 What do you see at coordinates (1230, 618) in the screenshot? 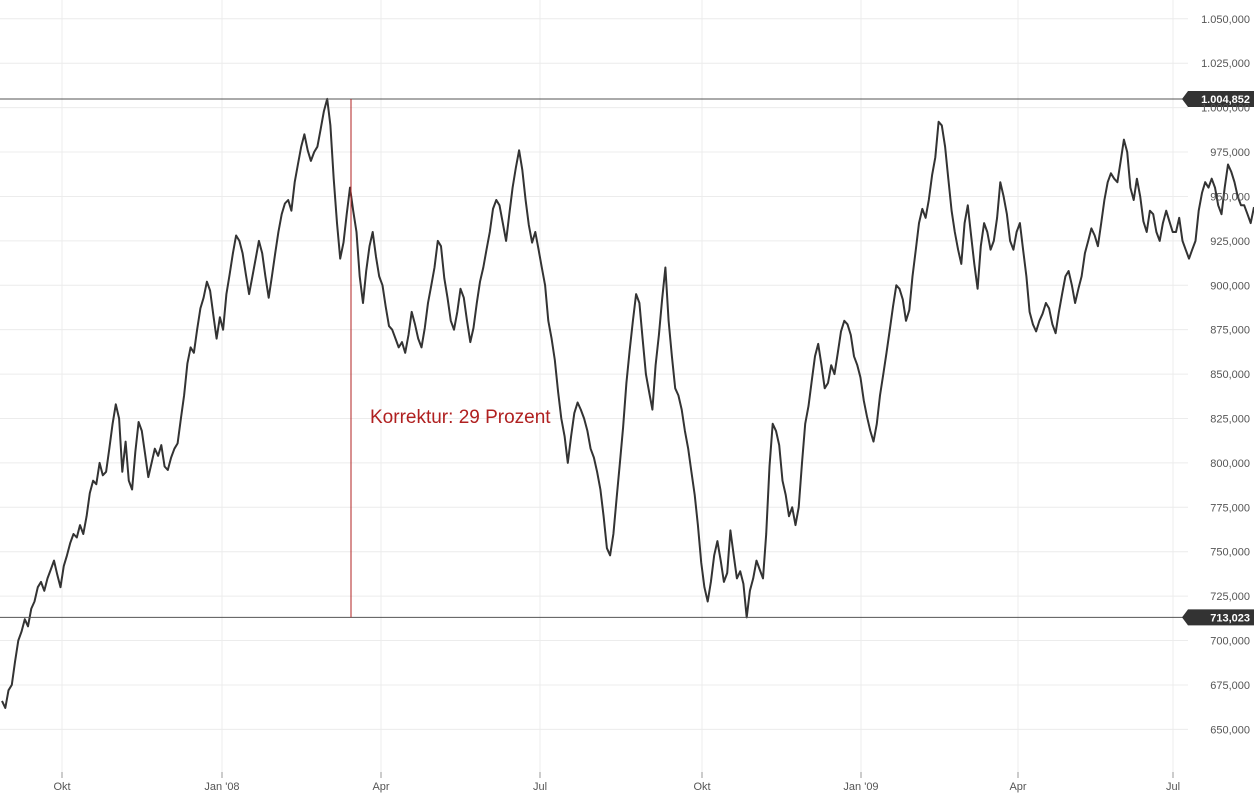
I see `reference-value-label: 713,023` at bounding box center [1230, 618].